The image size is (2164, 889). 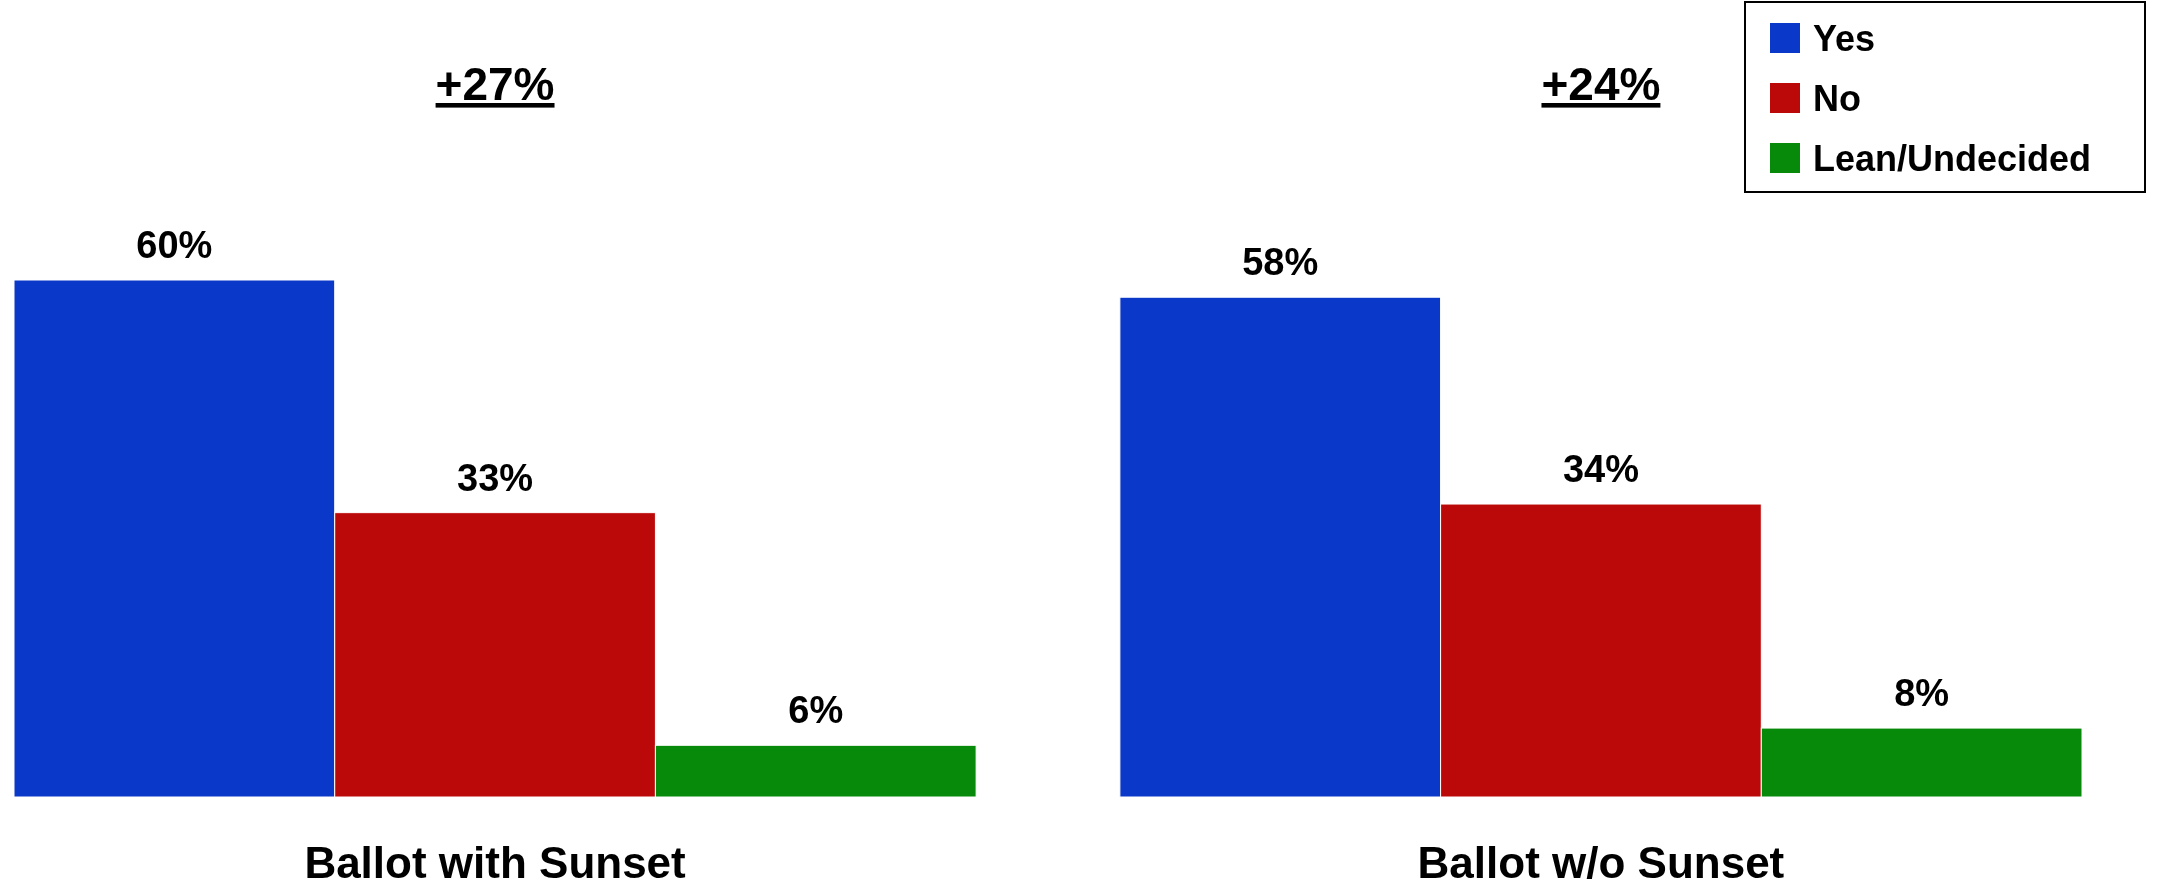 What do you see at coordinates (1280, 262) in the screenshot?
I see `data-label: 58%` at bounding box center [1280, 262].